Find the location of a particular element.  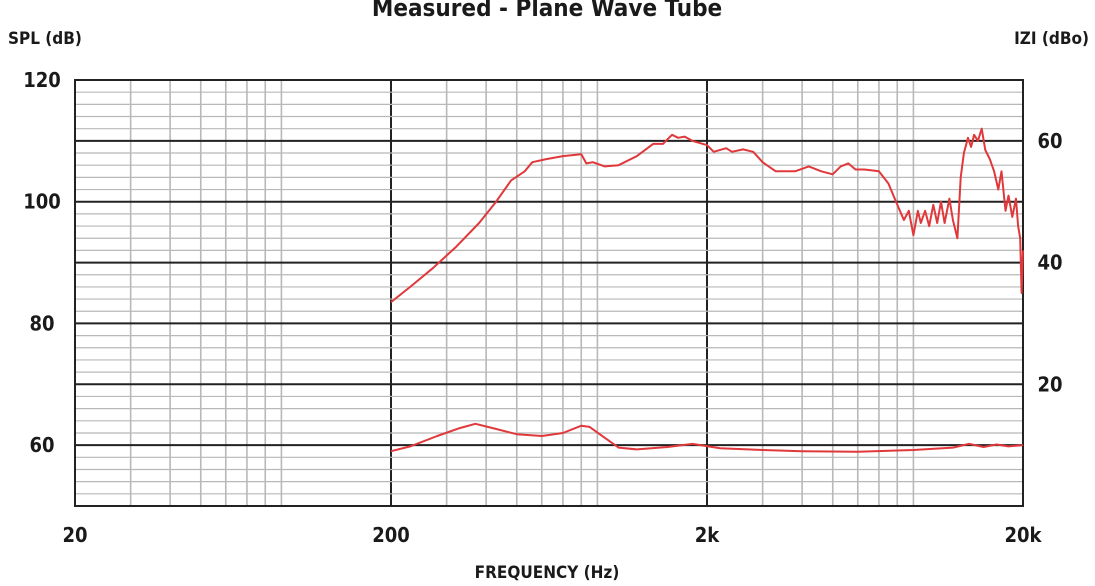

x-tick-label: 2k is located at coordinates (708, 535).